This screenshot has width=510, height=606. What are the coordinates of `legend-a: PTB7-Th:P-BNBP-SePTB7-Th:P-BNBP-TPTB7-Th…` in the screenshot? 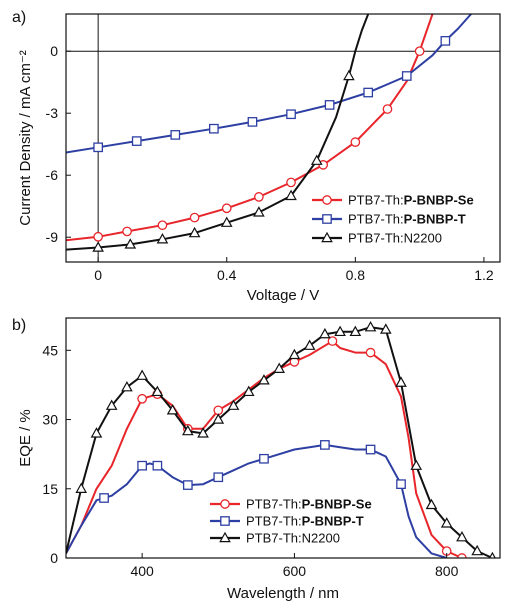 It's located at (393, 219).